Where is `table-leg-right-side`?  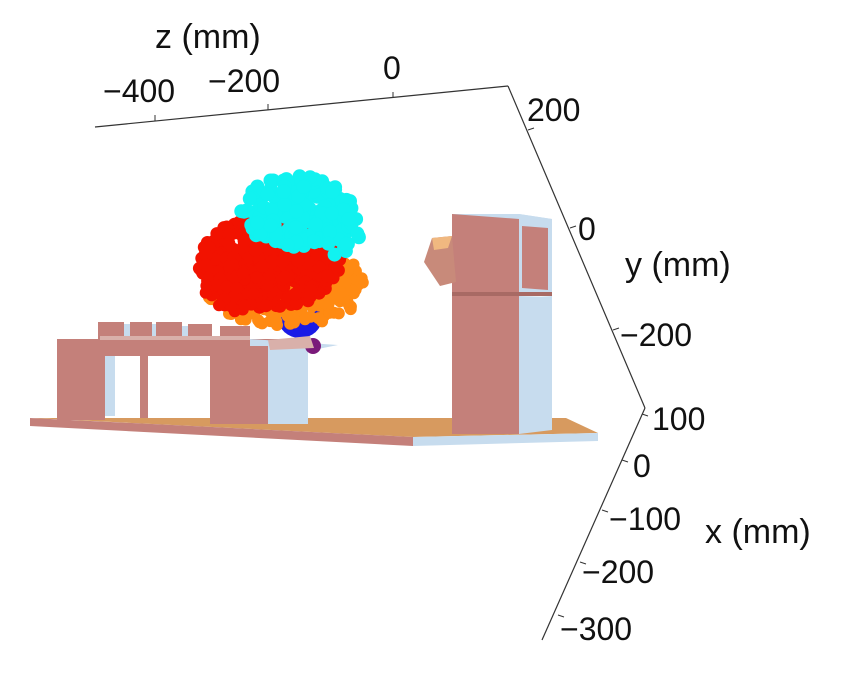 table-leg-right-side is located at coordinates (288, 387).